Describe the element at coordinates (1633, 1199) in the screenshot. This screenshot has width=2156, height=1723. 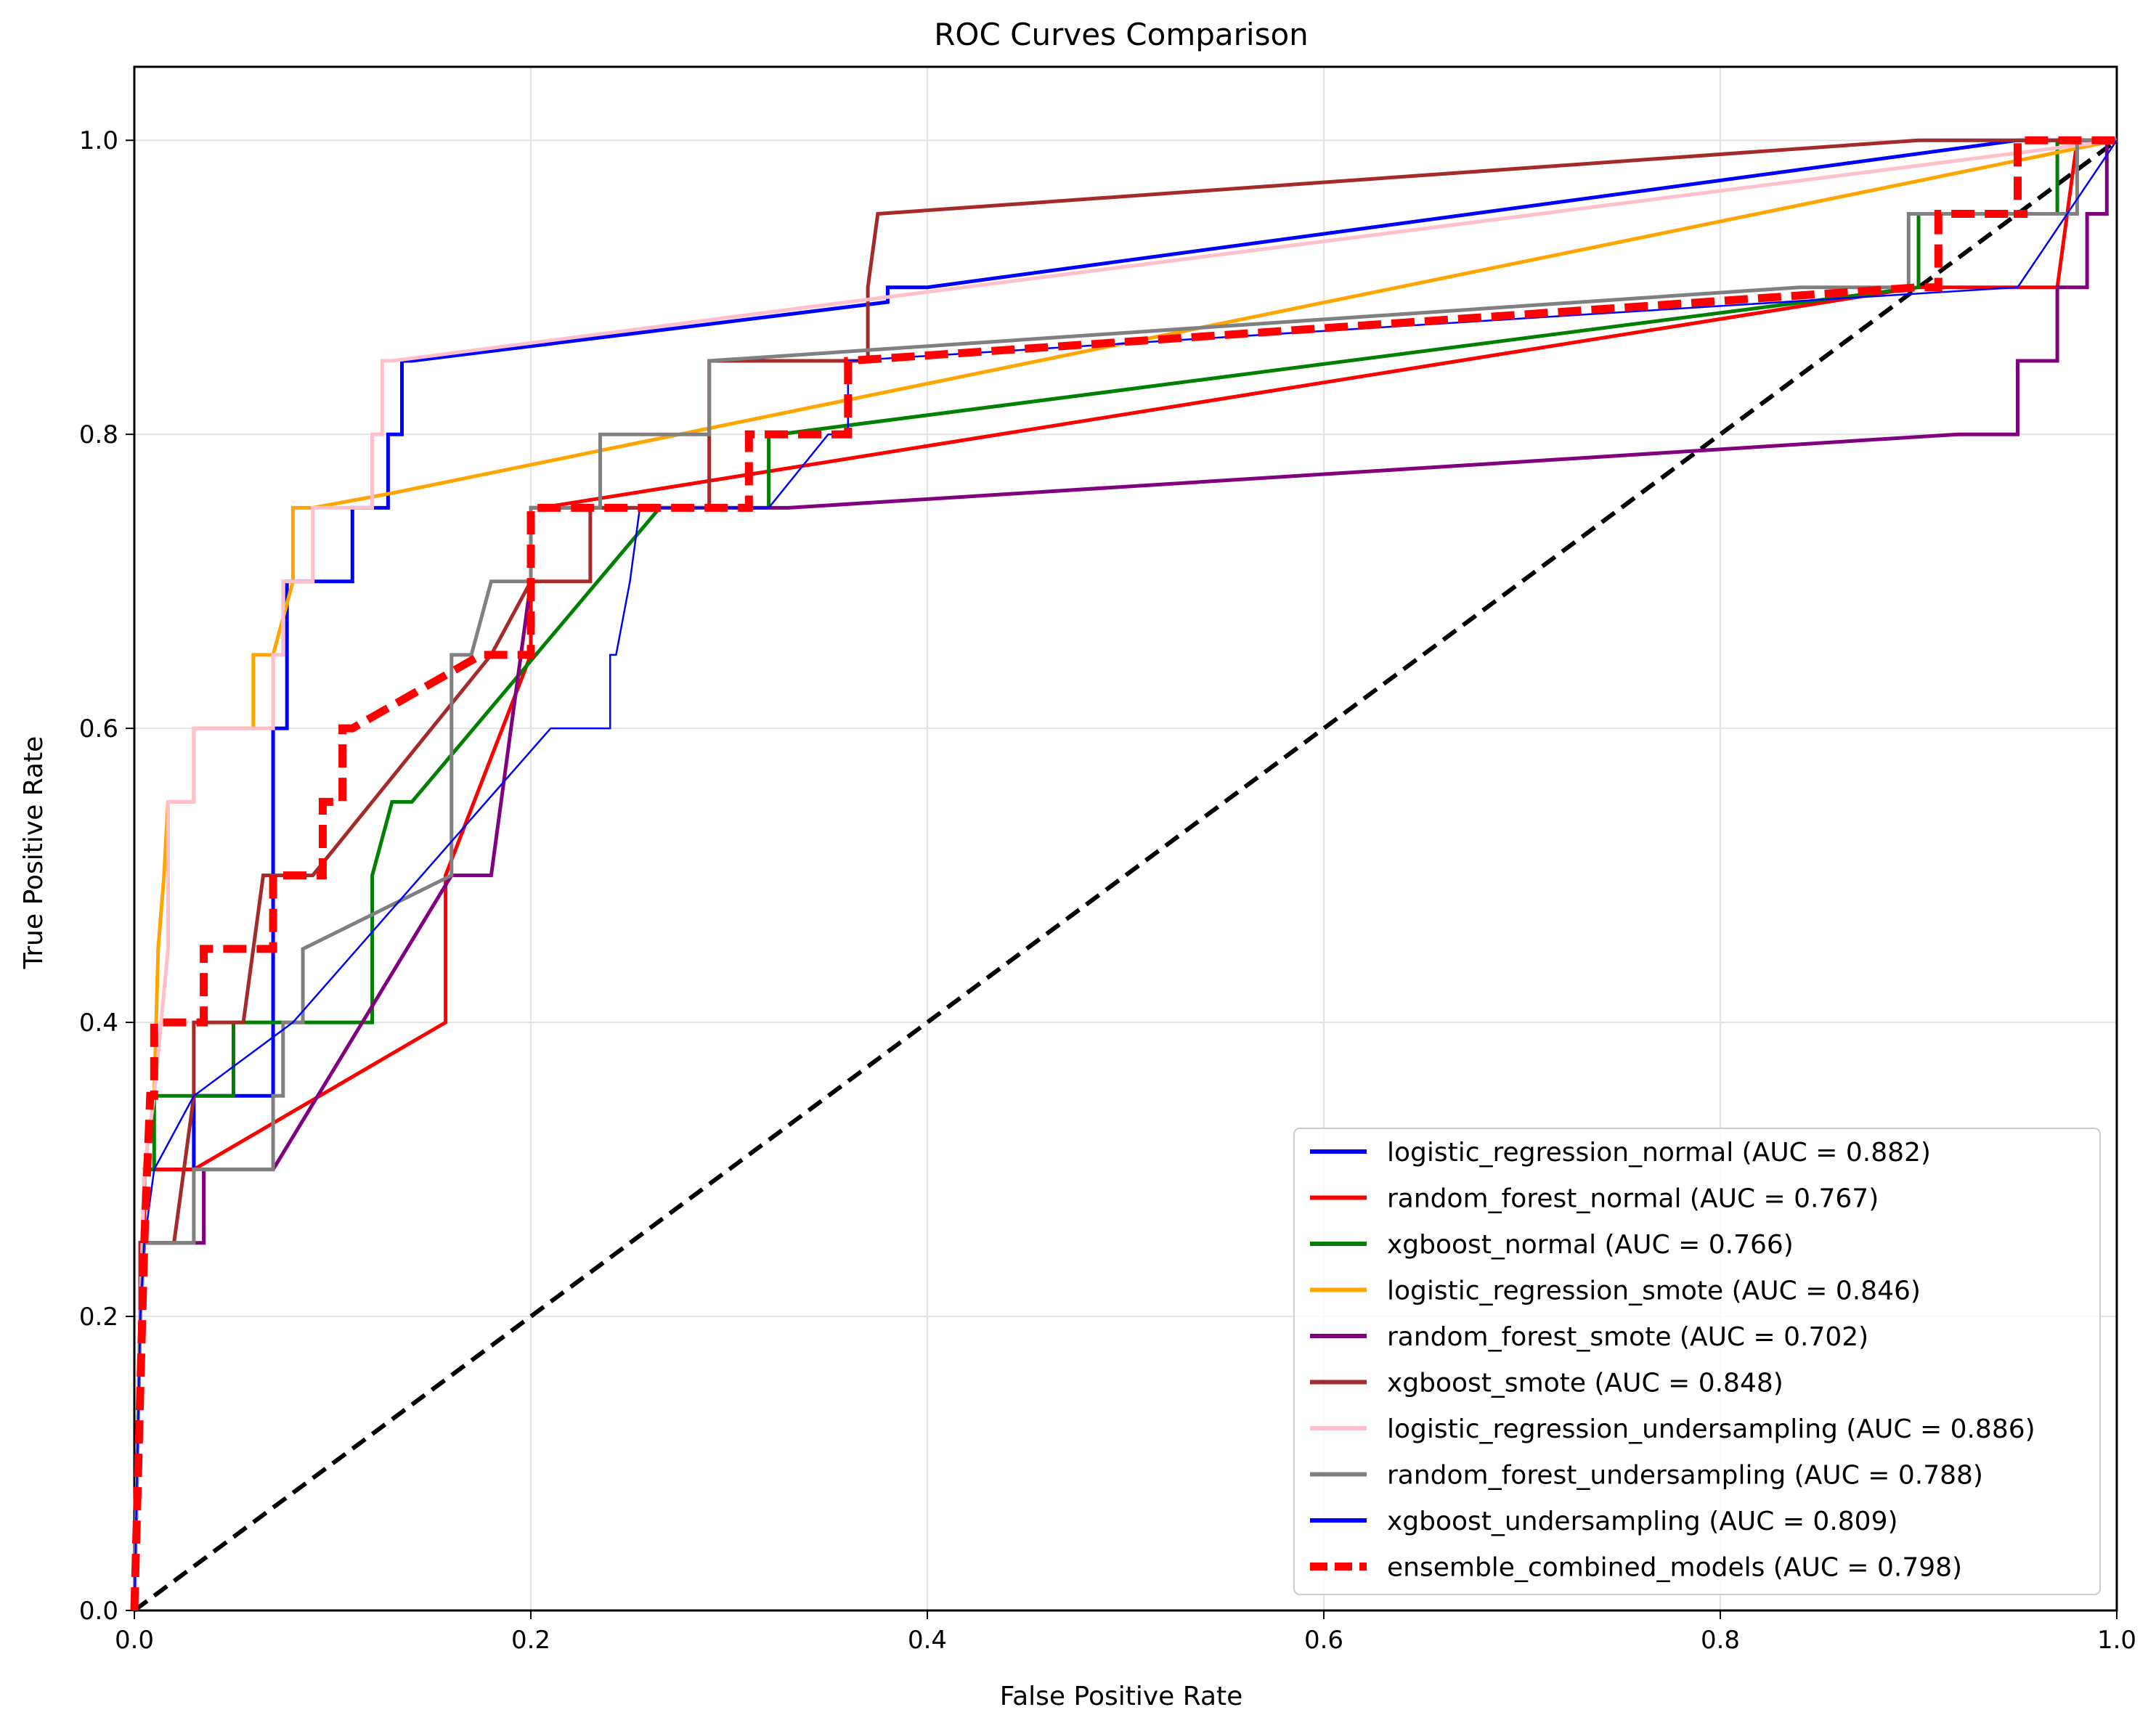
I see `legend-label: random_forest_normal (AUC = 0.767)` at that location.